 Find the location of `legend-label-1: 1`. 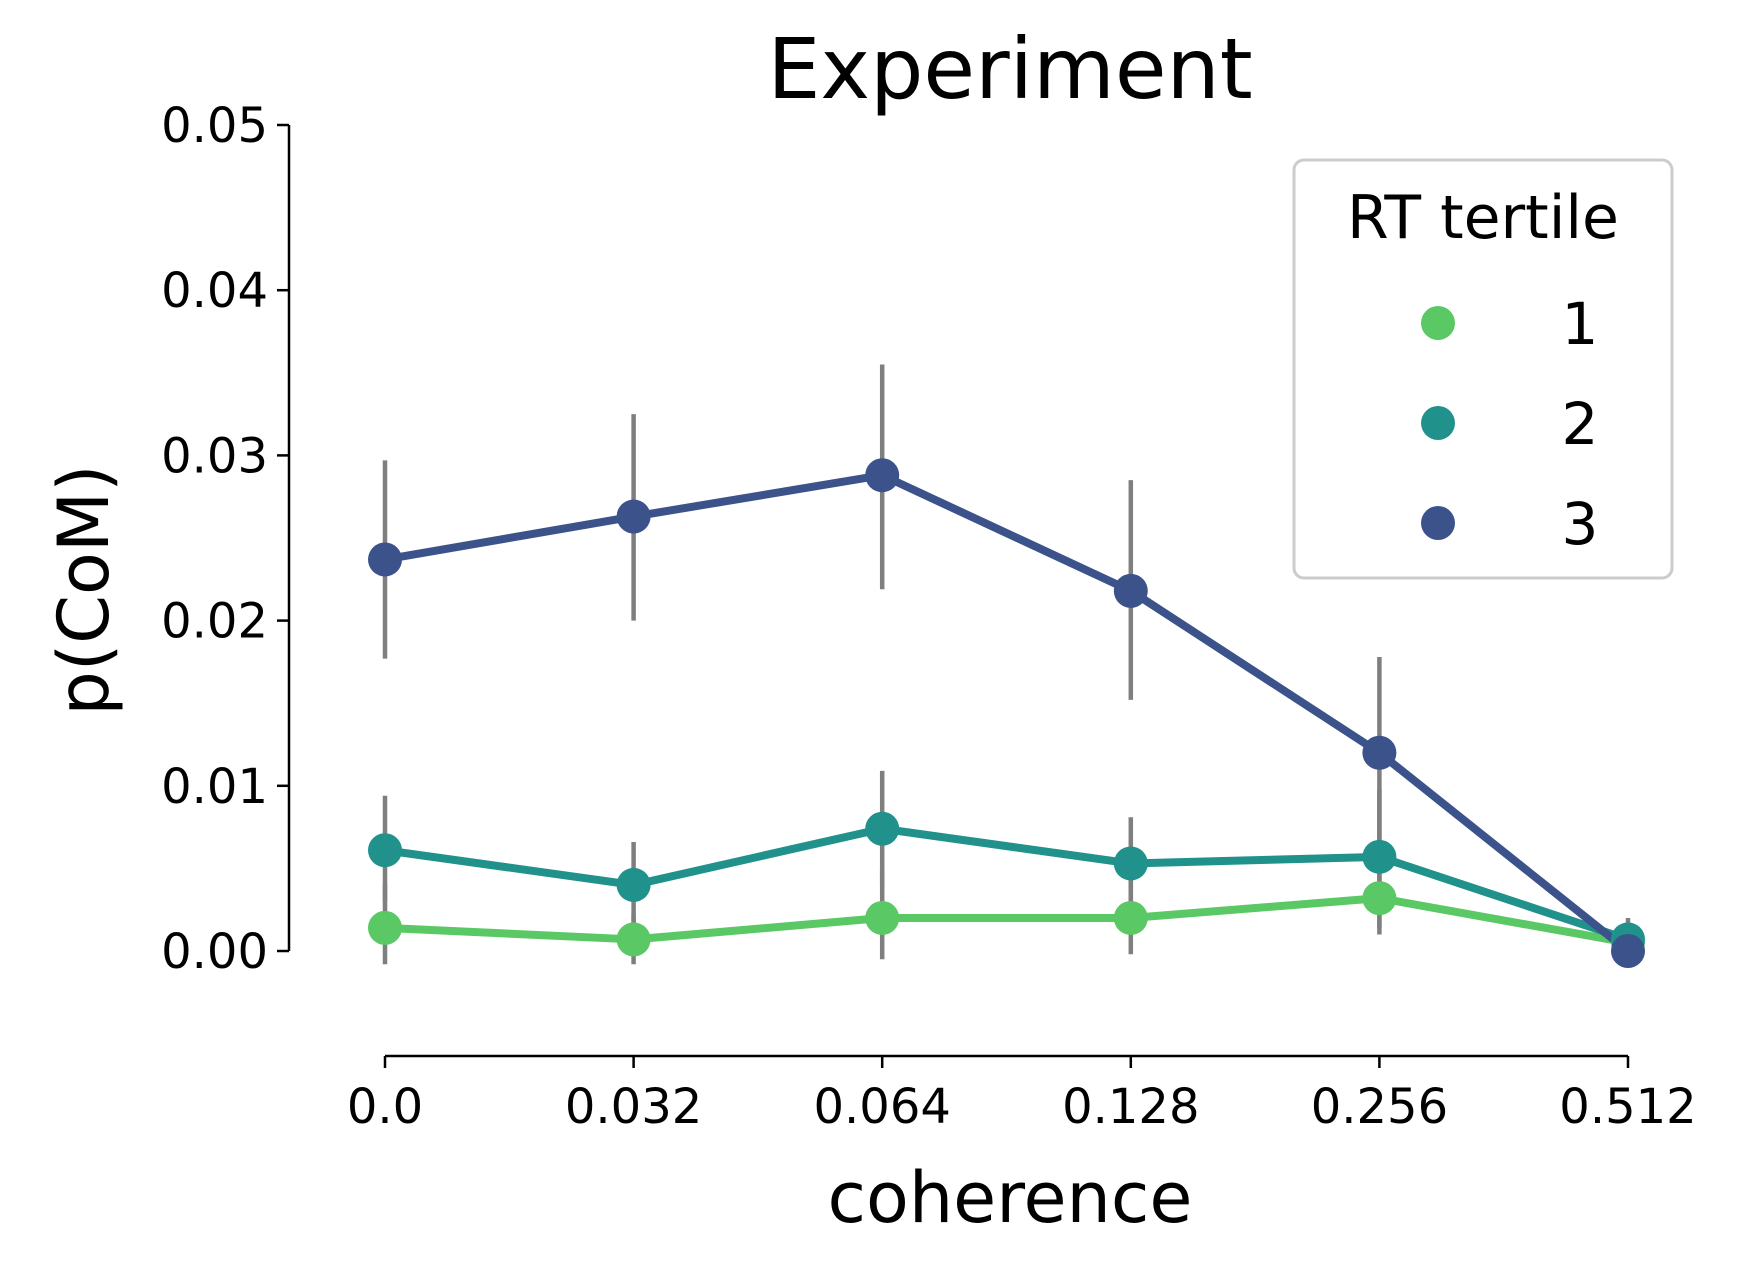

legend-label-1: 1 is located at coordinates (1580, 324).